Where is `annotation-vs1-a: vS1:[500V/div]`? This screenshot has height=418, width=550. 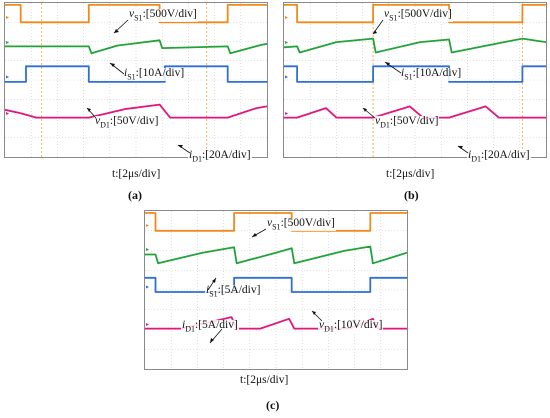 annotation-vs1-a: vS1:[500V/div] is located at coordinates (163, 15).